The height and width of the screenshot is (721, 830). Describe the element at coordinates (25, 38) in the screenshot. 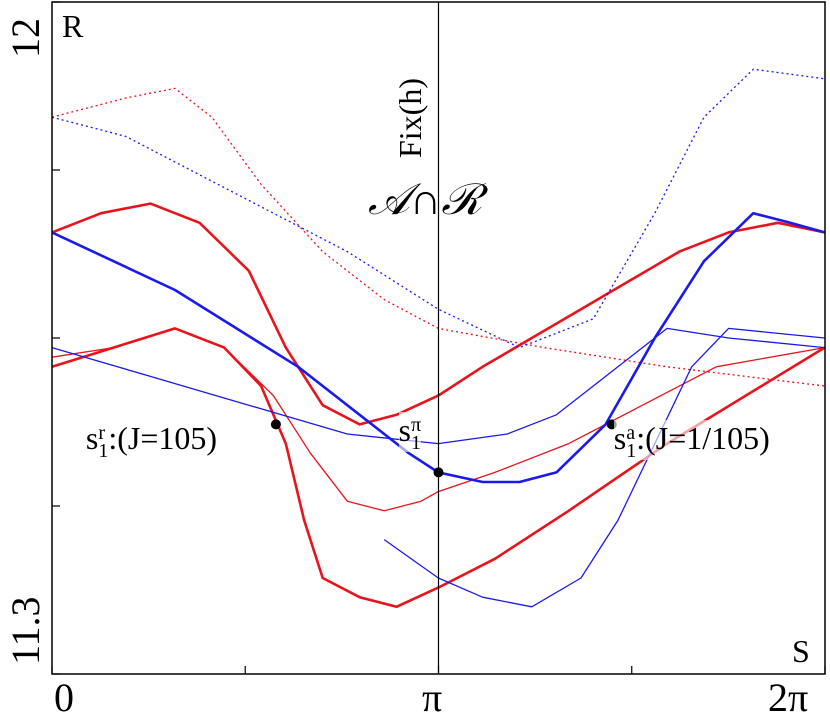

I see `y-tick-label-max: 12` at that location.